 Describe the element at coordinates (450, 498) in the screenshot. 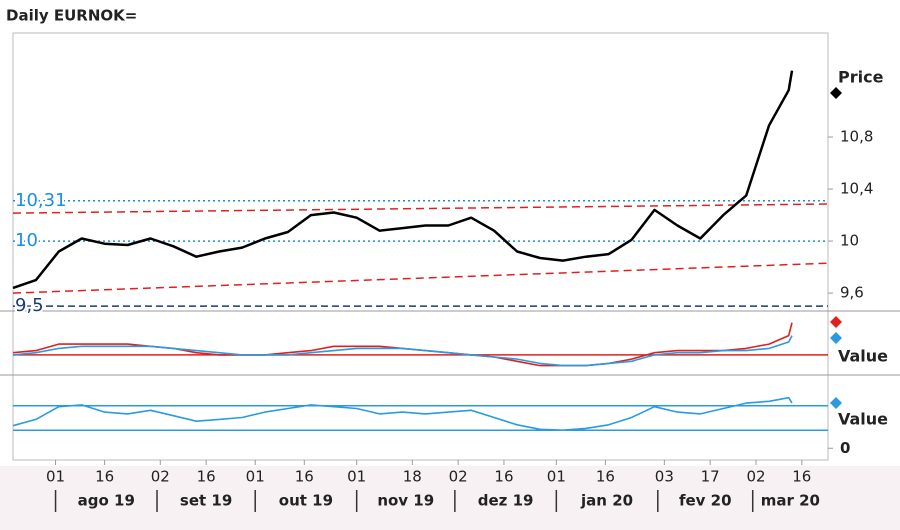

I see `axis-band` at that location.